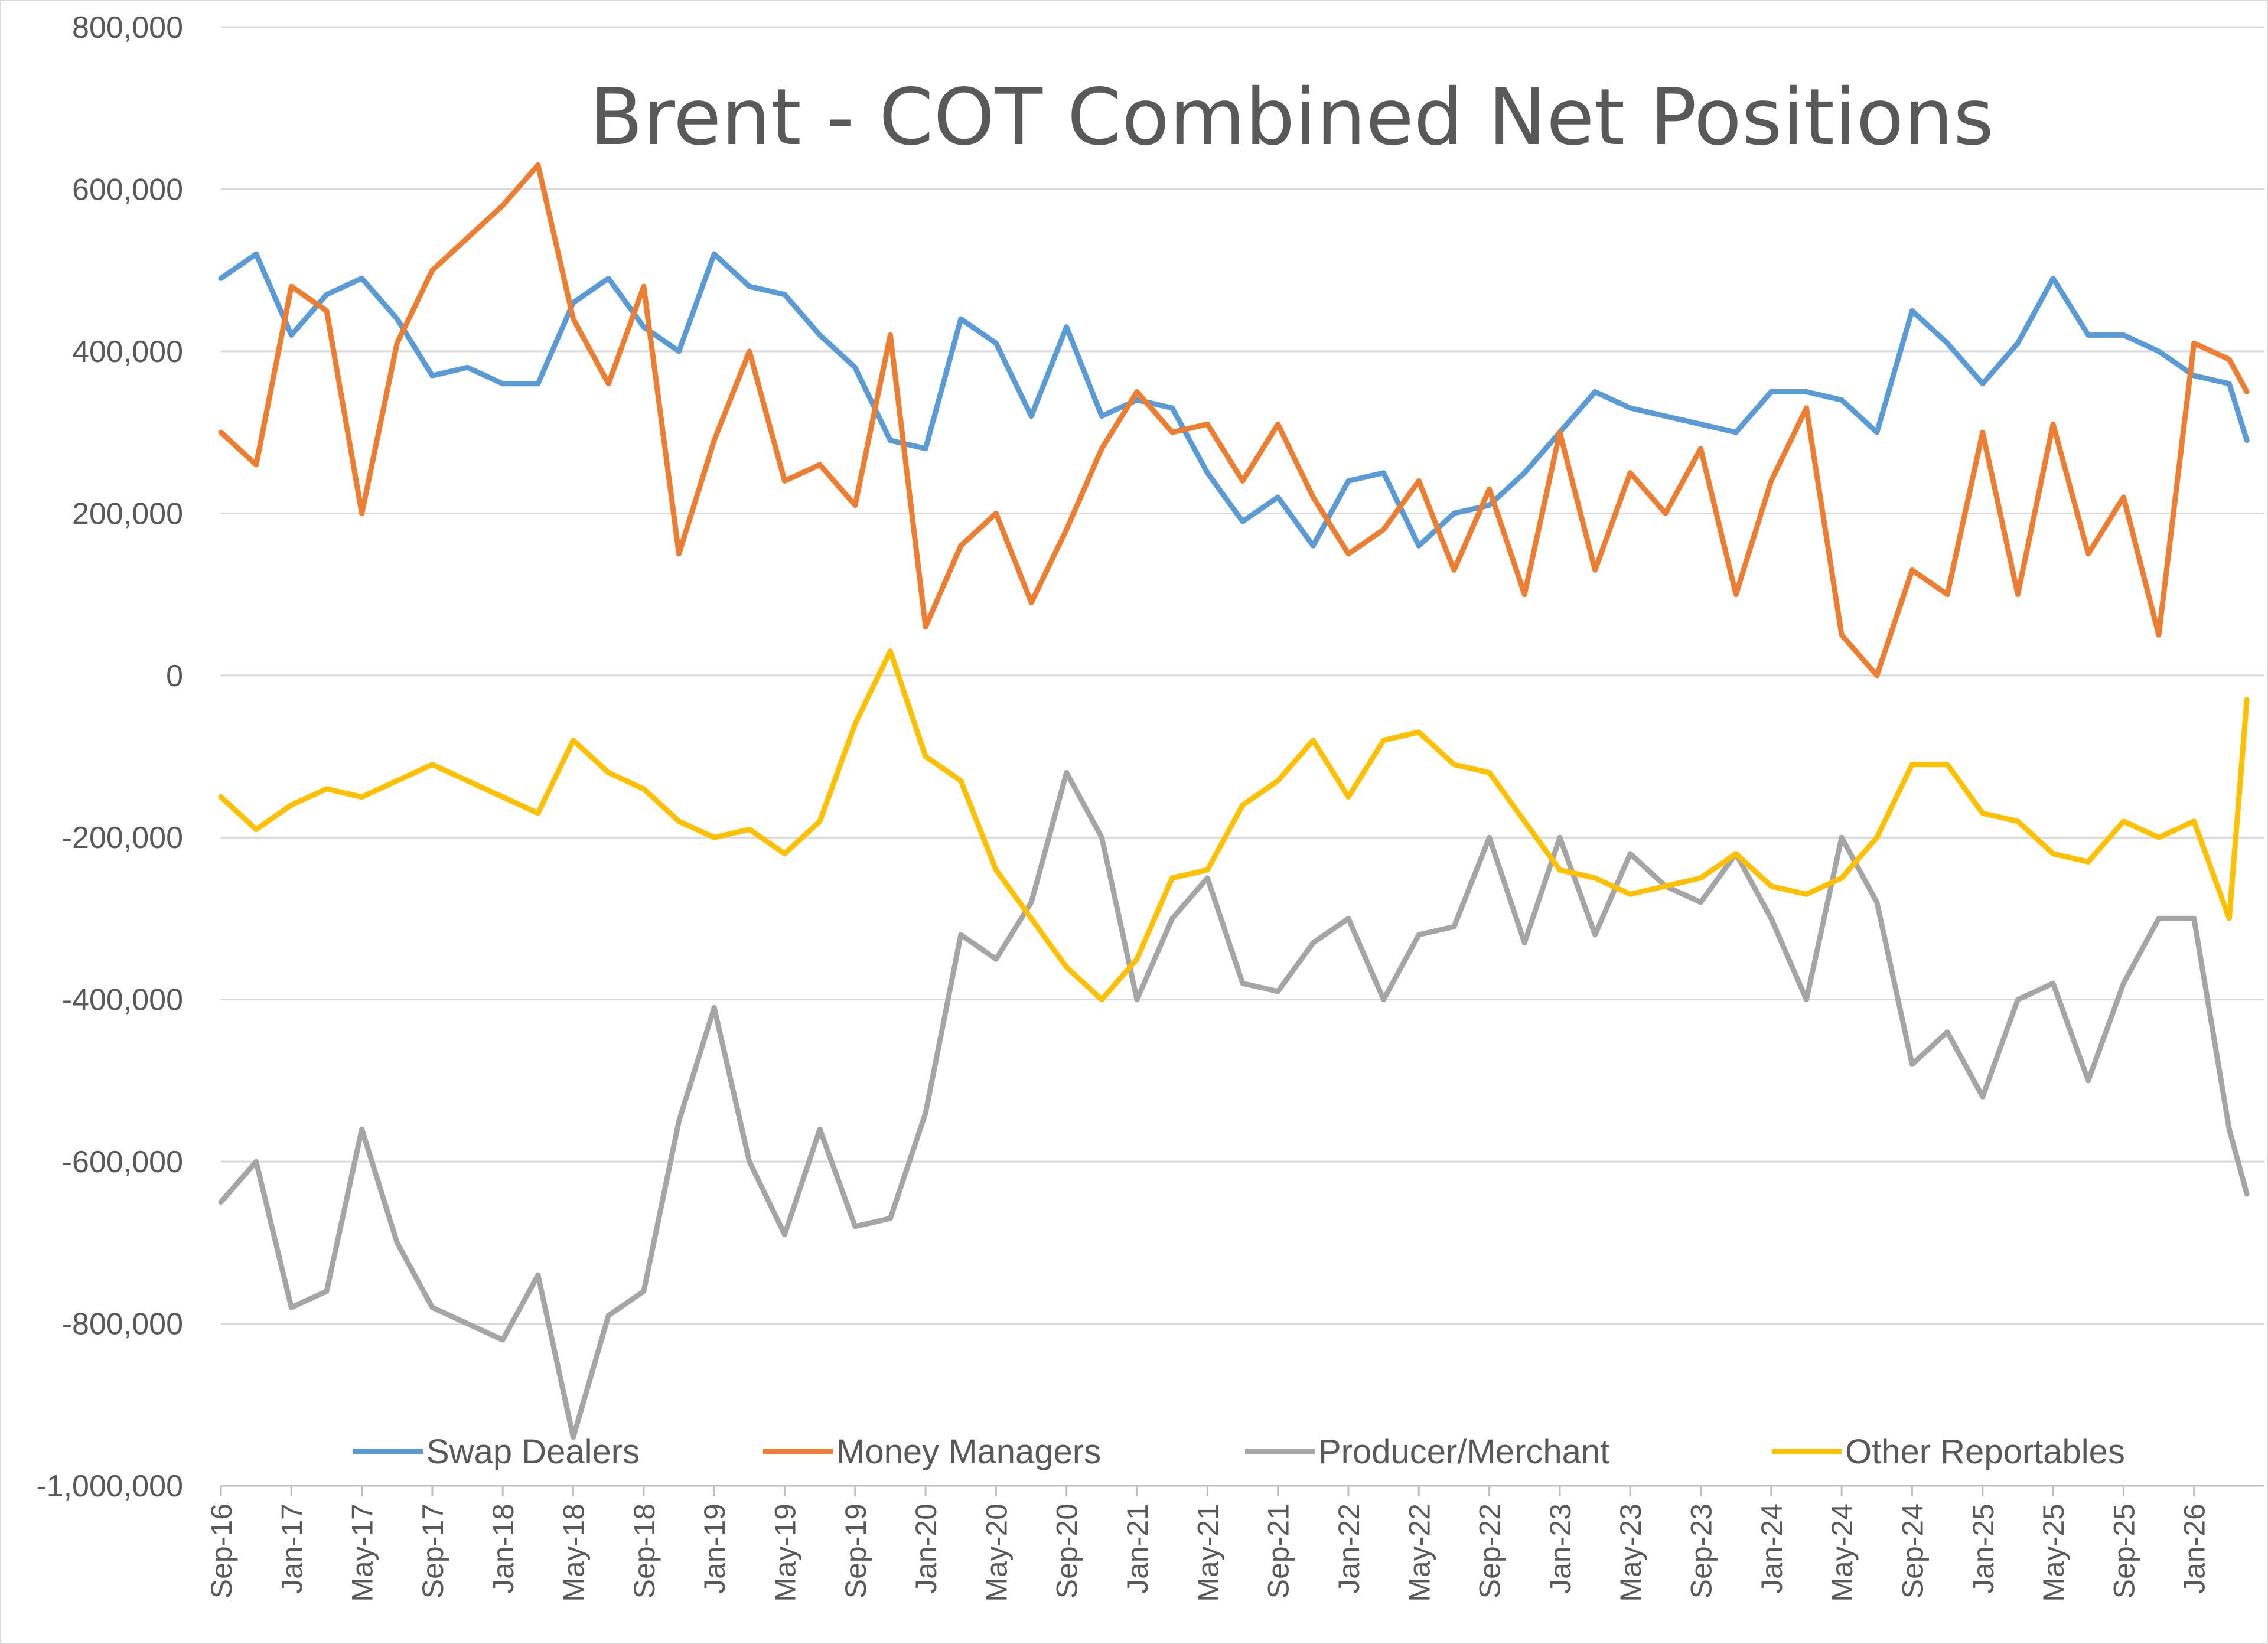 Image resolution: width=2268 pixels, height=1644 pixels. Describe the element at coordinates (122, 1162) in the screenshot. I see `y-tick-label: -600,000` at that location.